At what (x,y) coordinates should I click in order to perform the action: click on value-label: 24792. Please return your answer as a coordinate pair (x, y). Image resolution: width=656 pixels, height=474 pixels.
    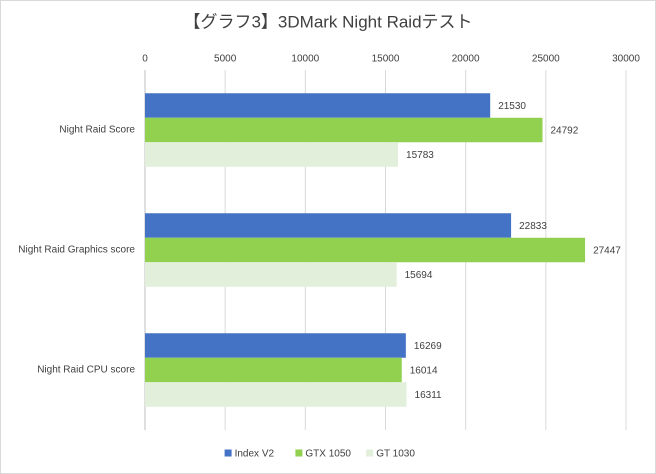
    Looking at the image, I should click on (564, 131).